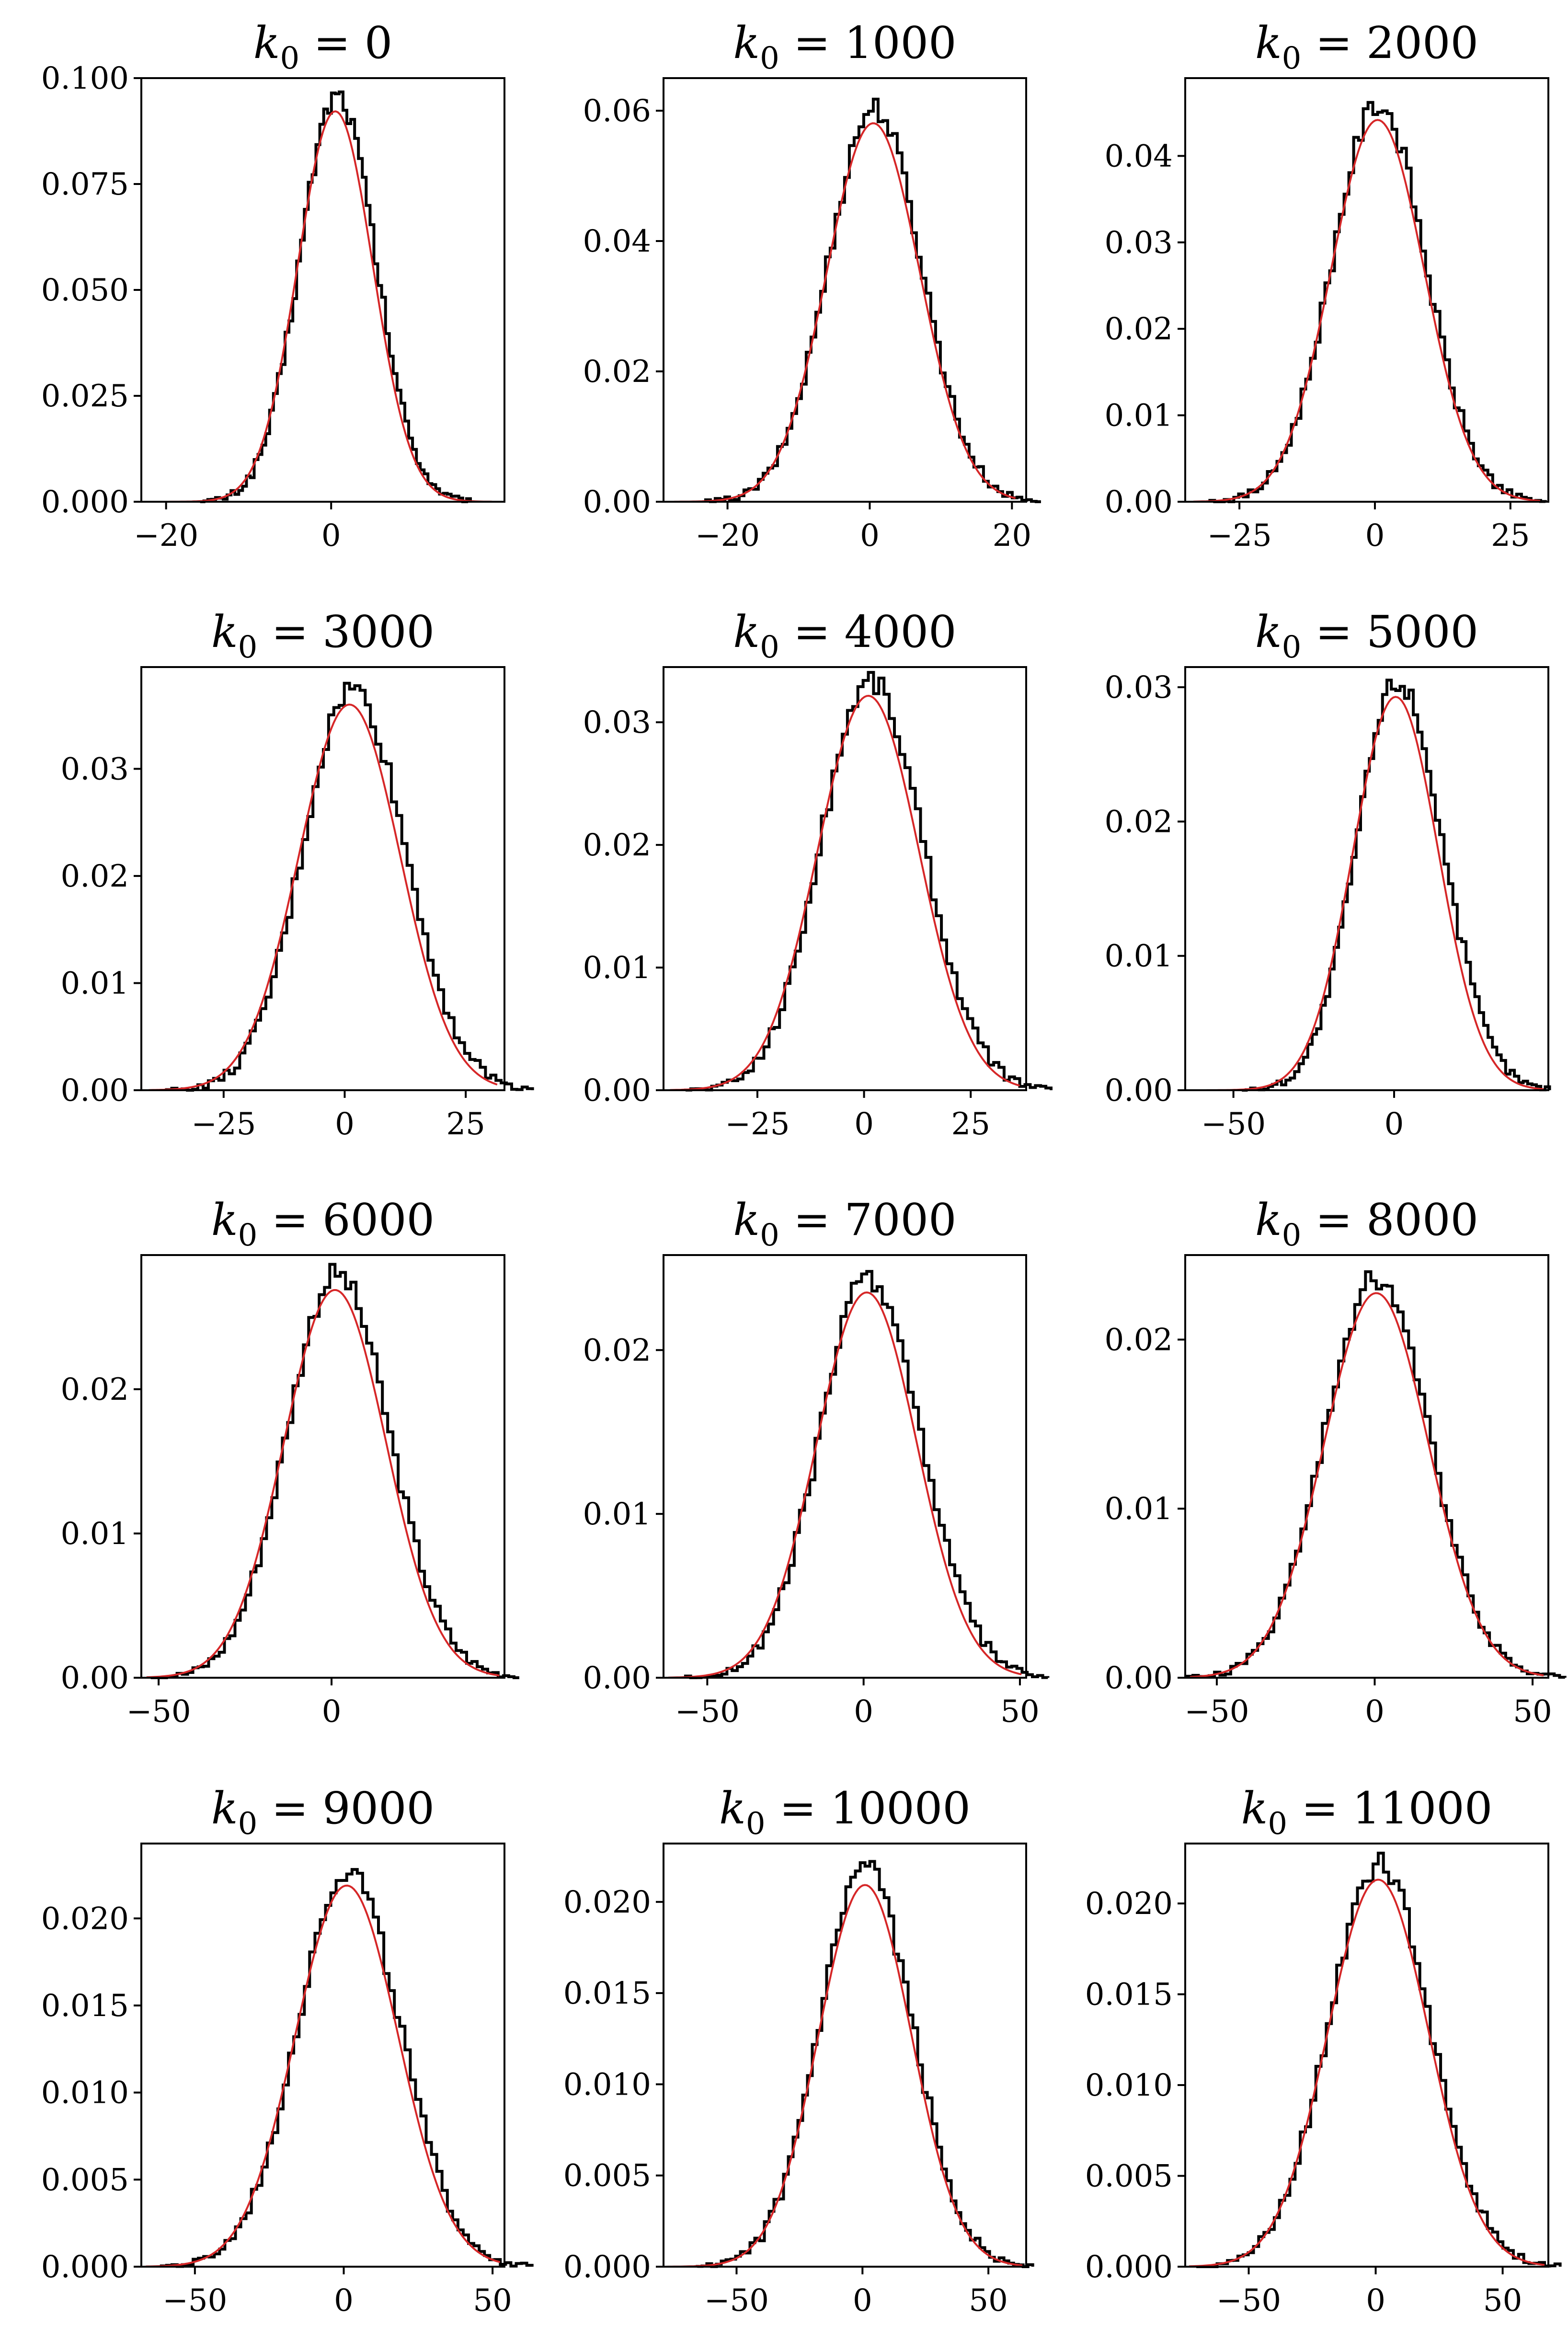  Describe the element at coordinates (1012, 535) in the screenshot. I see `x-tick-label: 20` at that location.